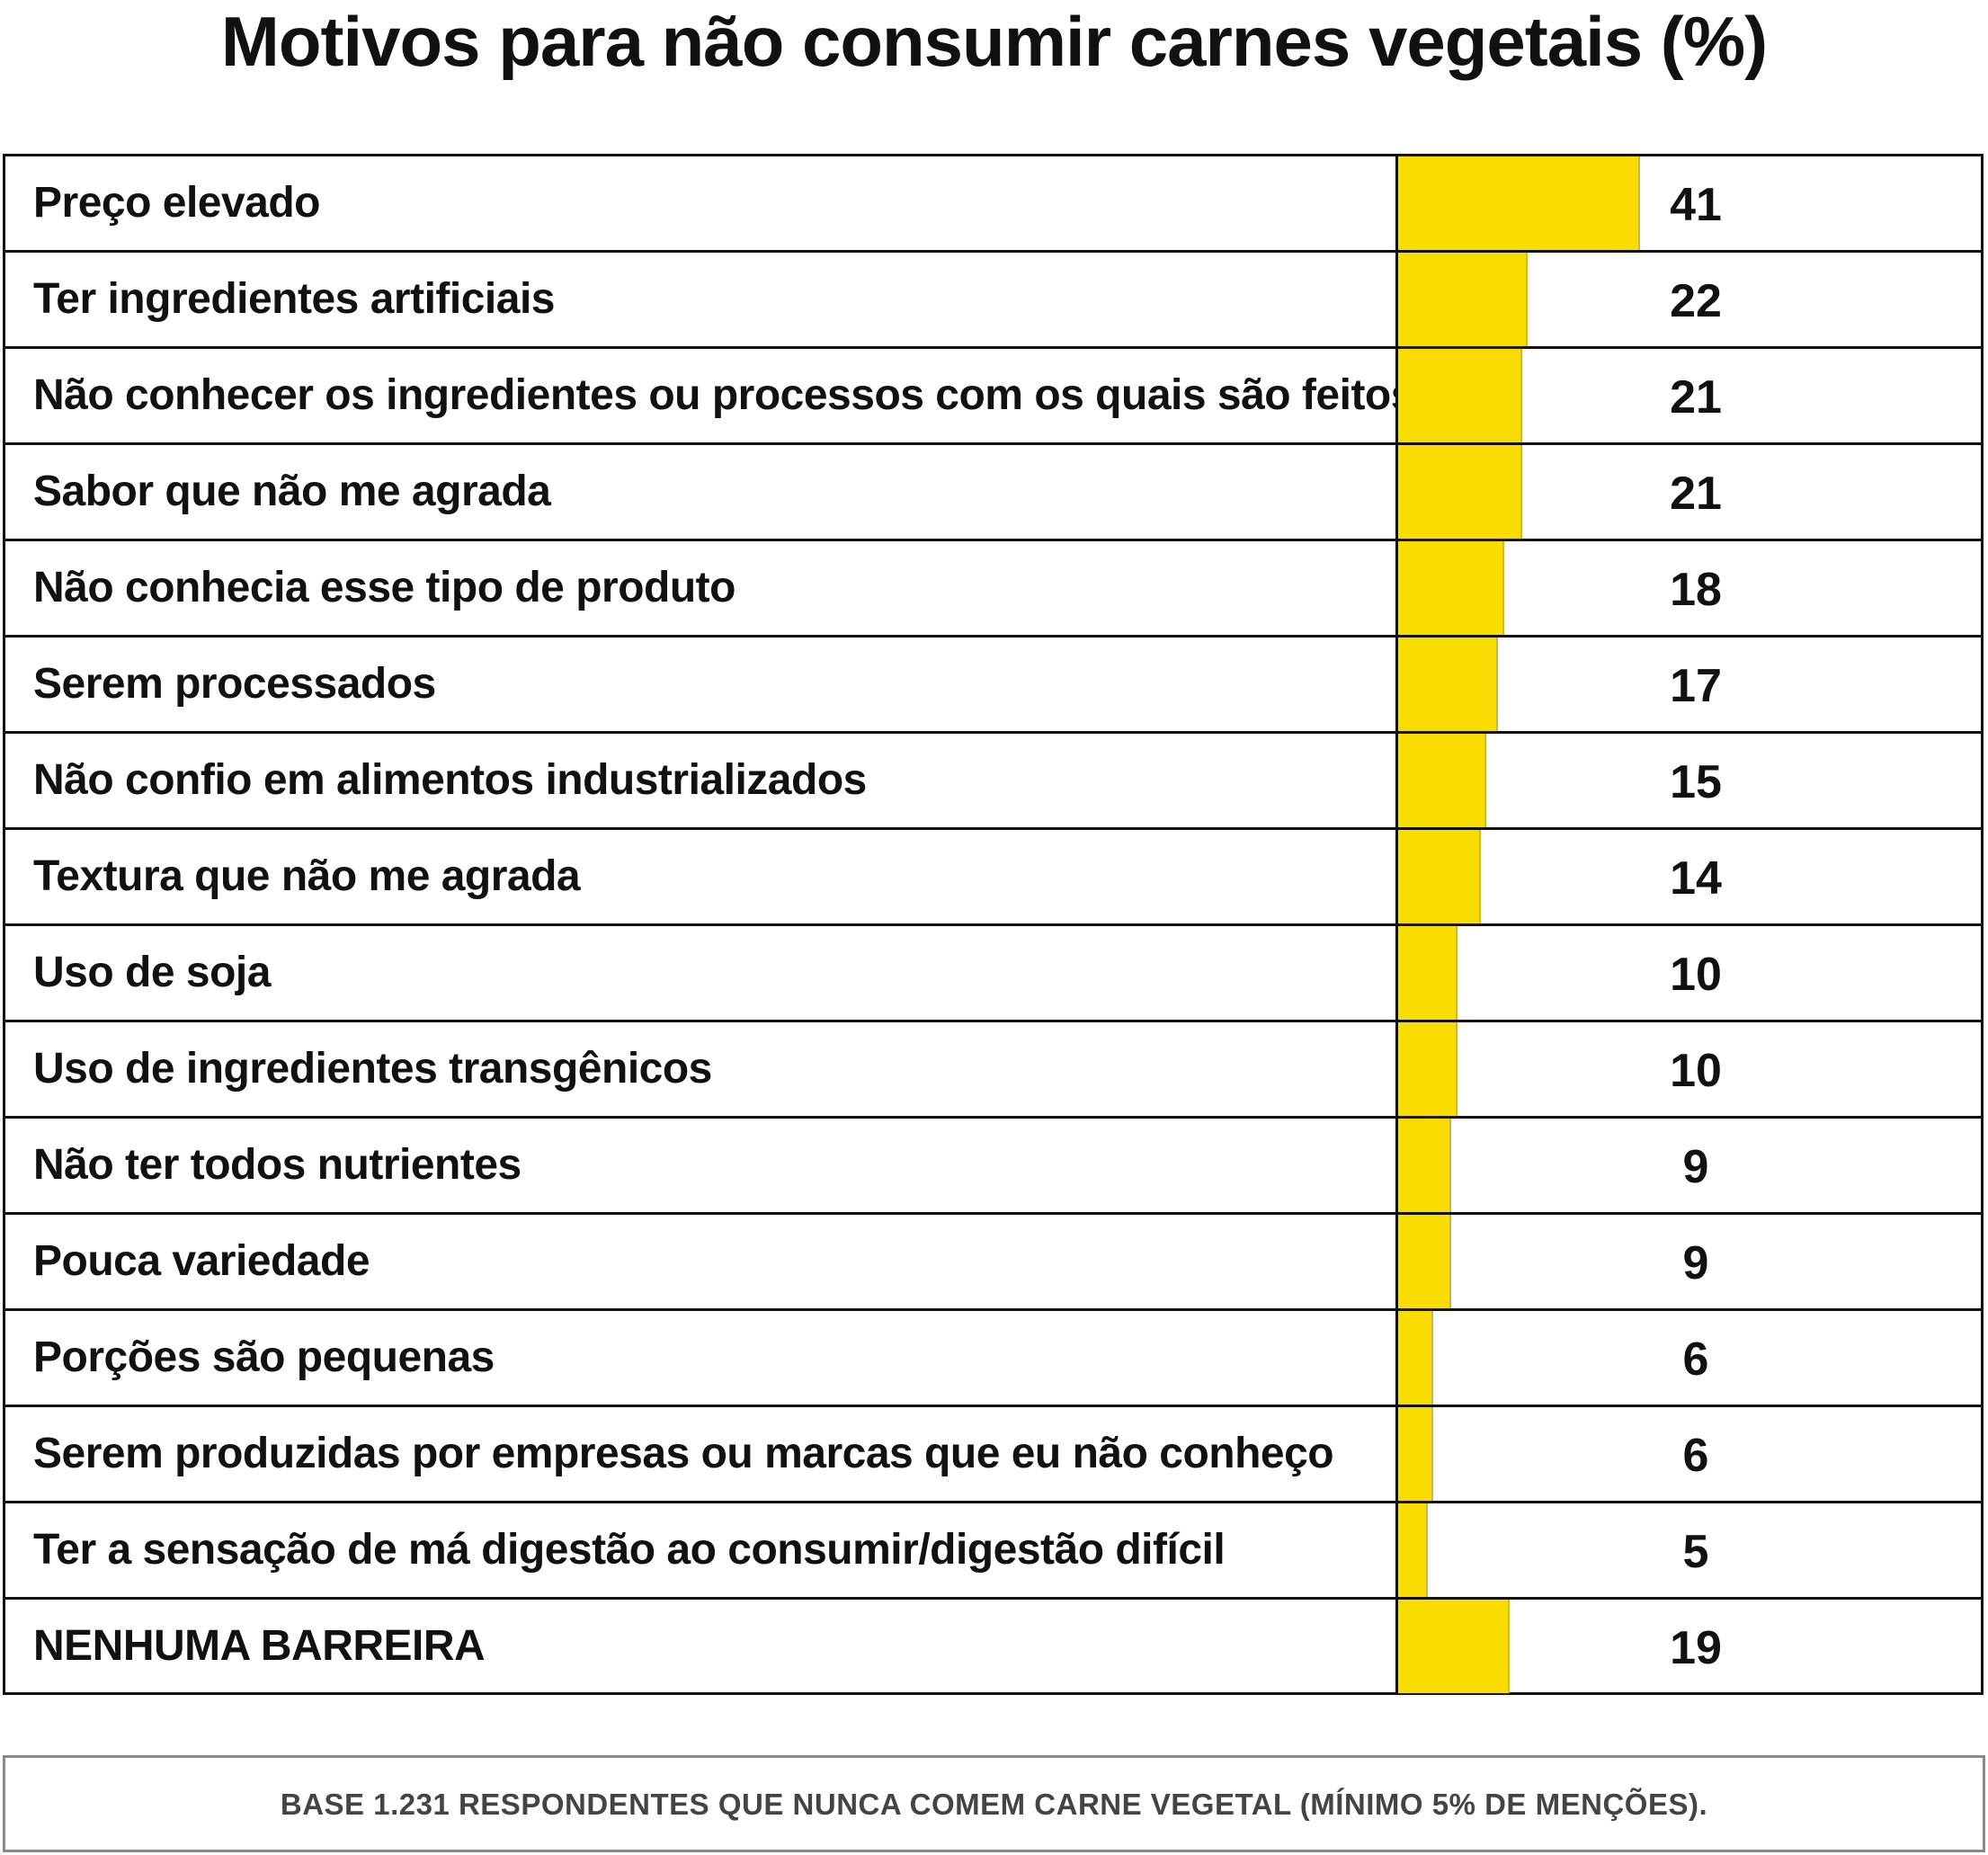 The width and height of the screenshot is (1988, 1855). What do you see at coordinates (993, 301) in the screenshot?
I see `table-row: Ter ingredientes artificiais 22` at bounding box center [993, 301].